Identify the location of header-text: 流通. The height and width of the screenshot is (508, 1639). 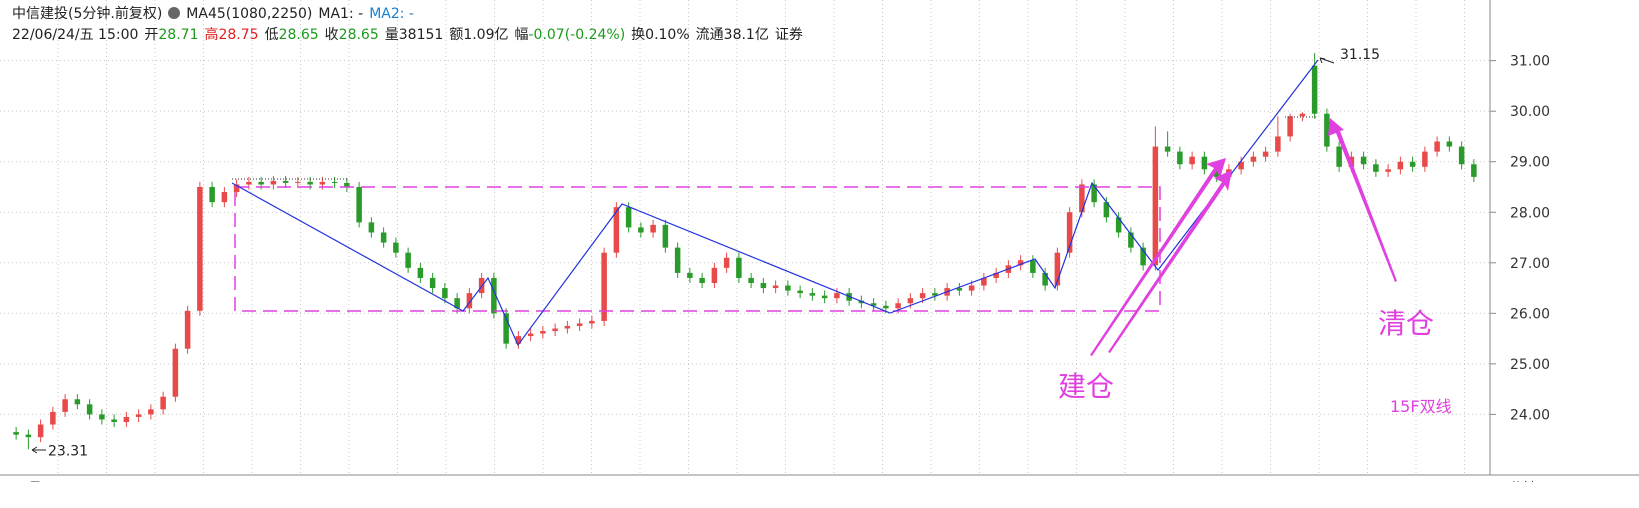
(709, 35).